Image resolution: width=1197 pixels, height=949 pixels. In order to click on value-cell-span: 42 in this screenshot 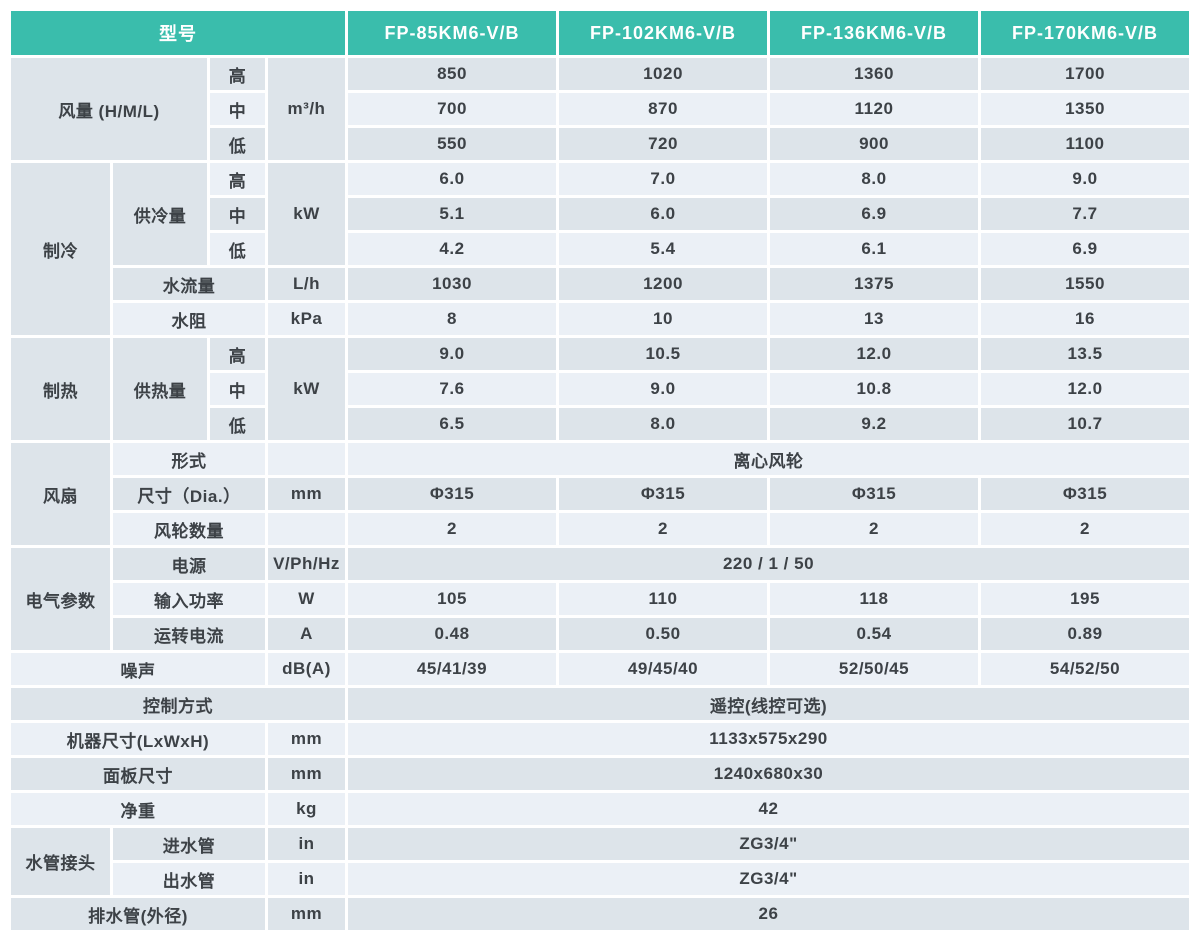, I will do `click(768, 809)`.